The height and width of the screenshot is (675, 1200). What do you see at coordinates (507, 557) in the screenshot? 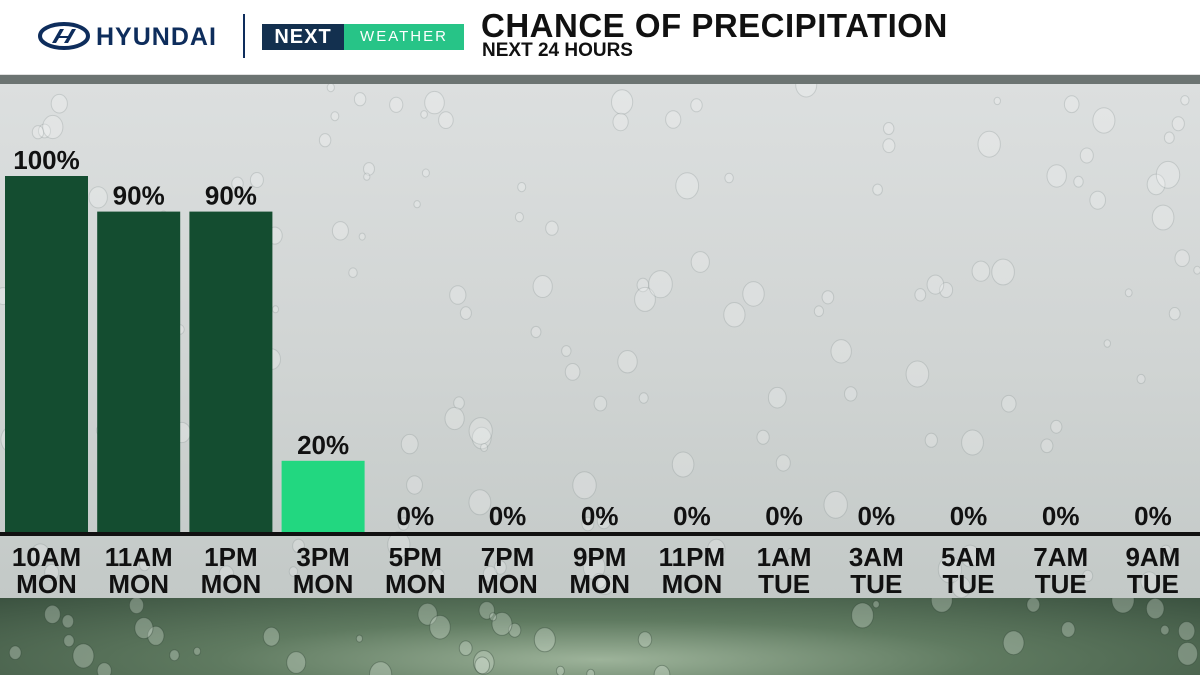
I see `x-tick-time-label: 7PM` at bounding box center [507, 557].